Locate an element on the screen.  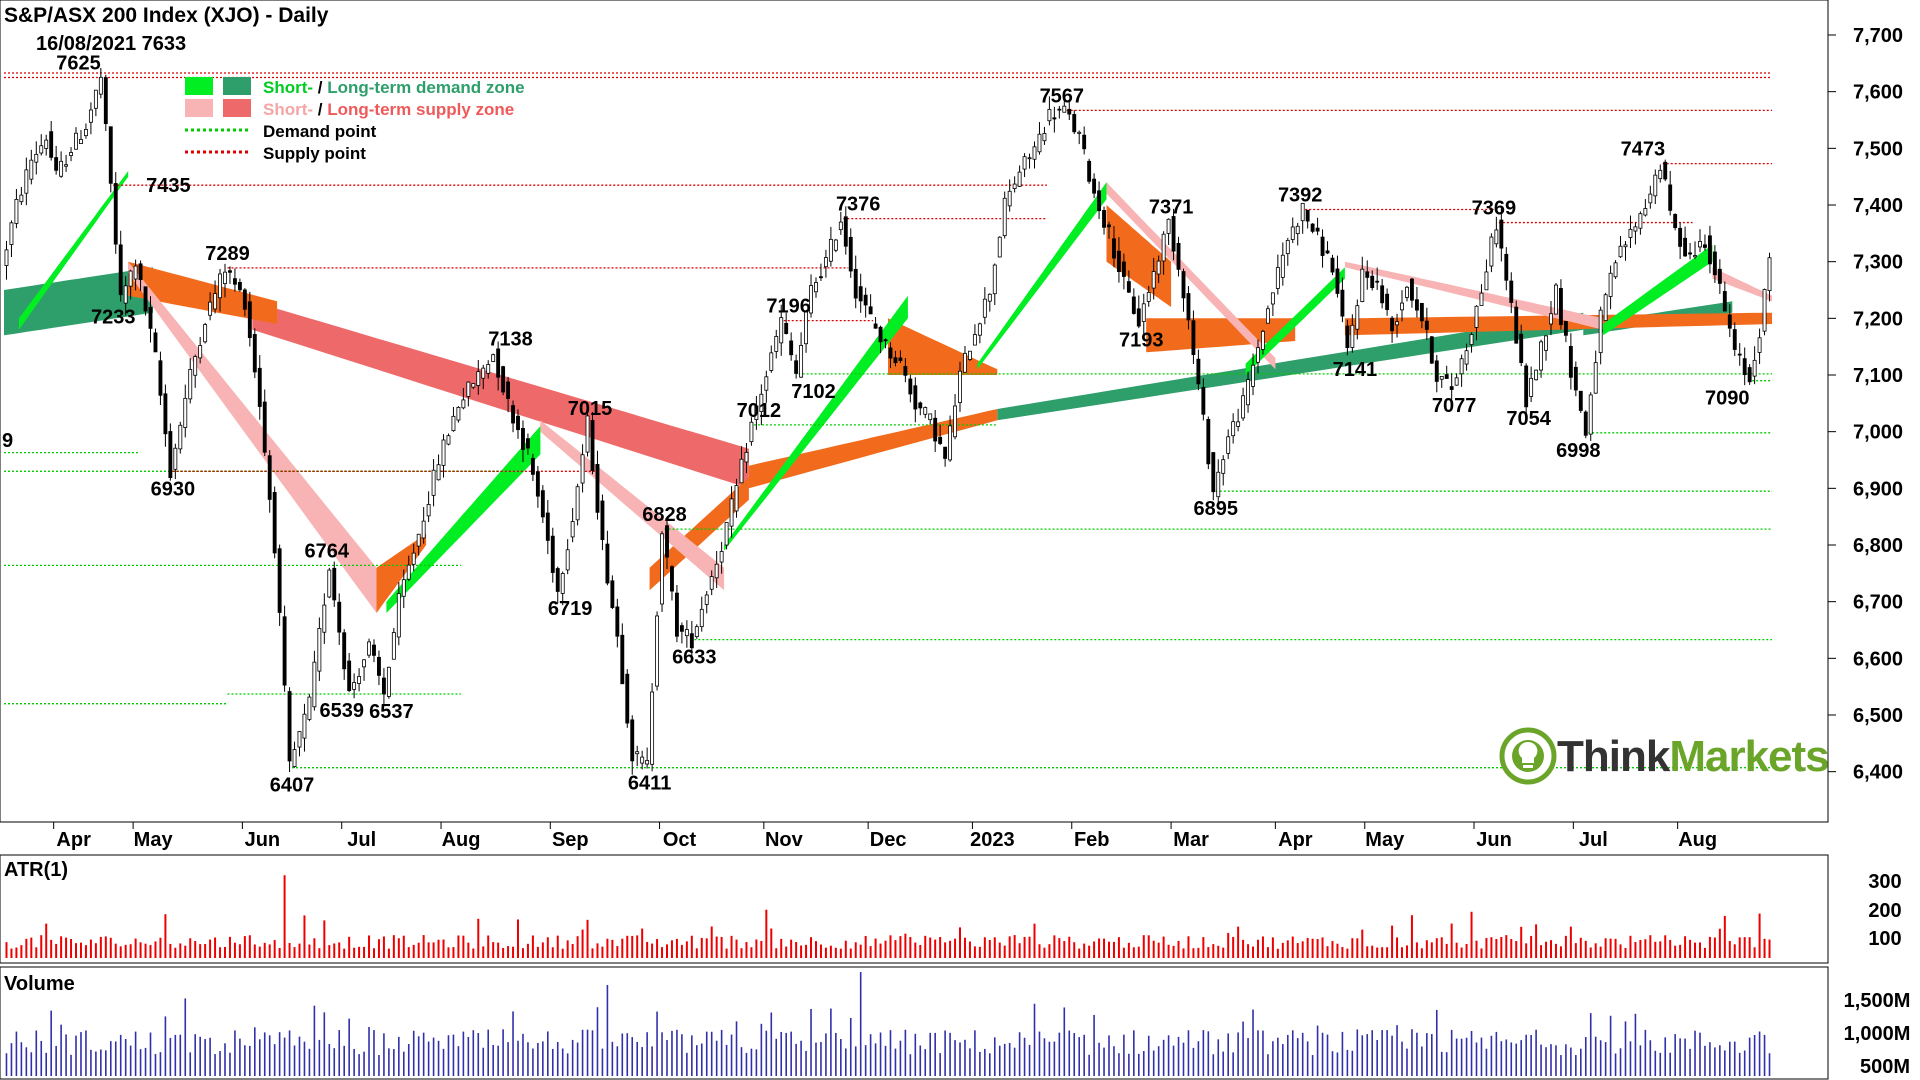
x-tick-label-Apr-256: Apr is located at coordinates (1295, 840).